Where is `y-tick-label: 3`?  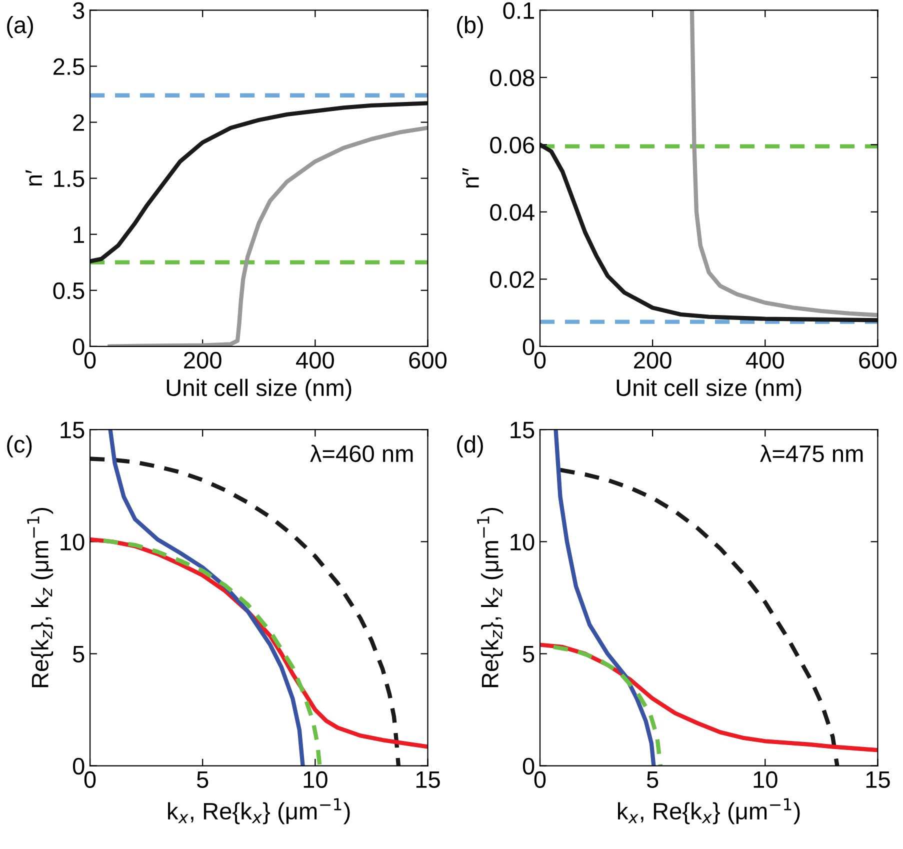 y-tick-label: 3 is located at coordinates (78, 10).